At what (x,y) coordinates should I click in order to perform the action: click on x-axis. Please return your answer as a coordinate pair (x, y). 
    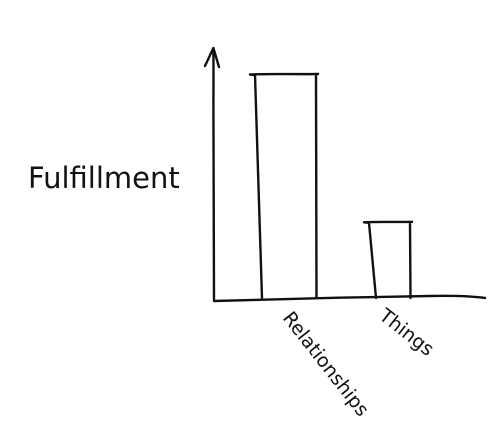
    Looking at the image, I should click on (349, 298).